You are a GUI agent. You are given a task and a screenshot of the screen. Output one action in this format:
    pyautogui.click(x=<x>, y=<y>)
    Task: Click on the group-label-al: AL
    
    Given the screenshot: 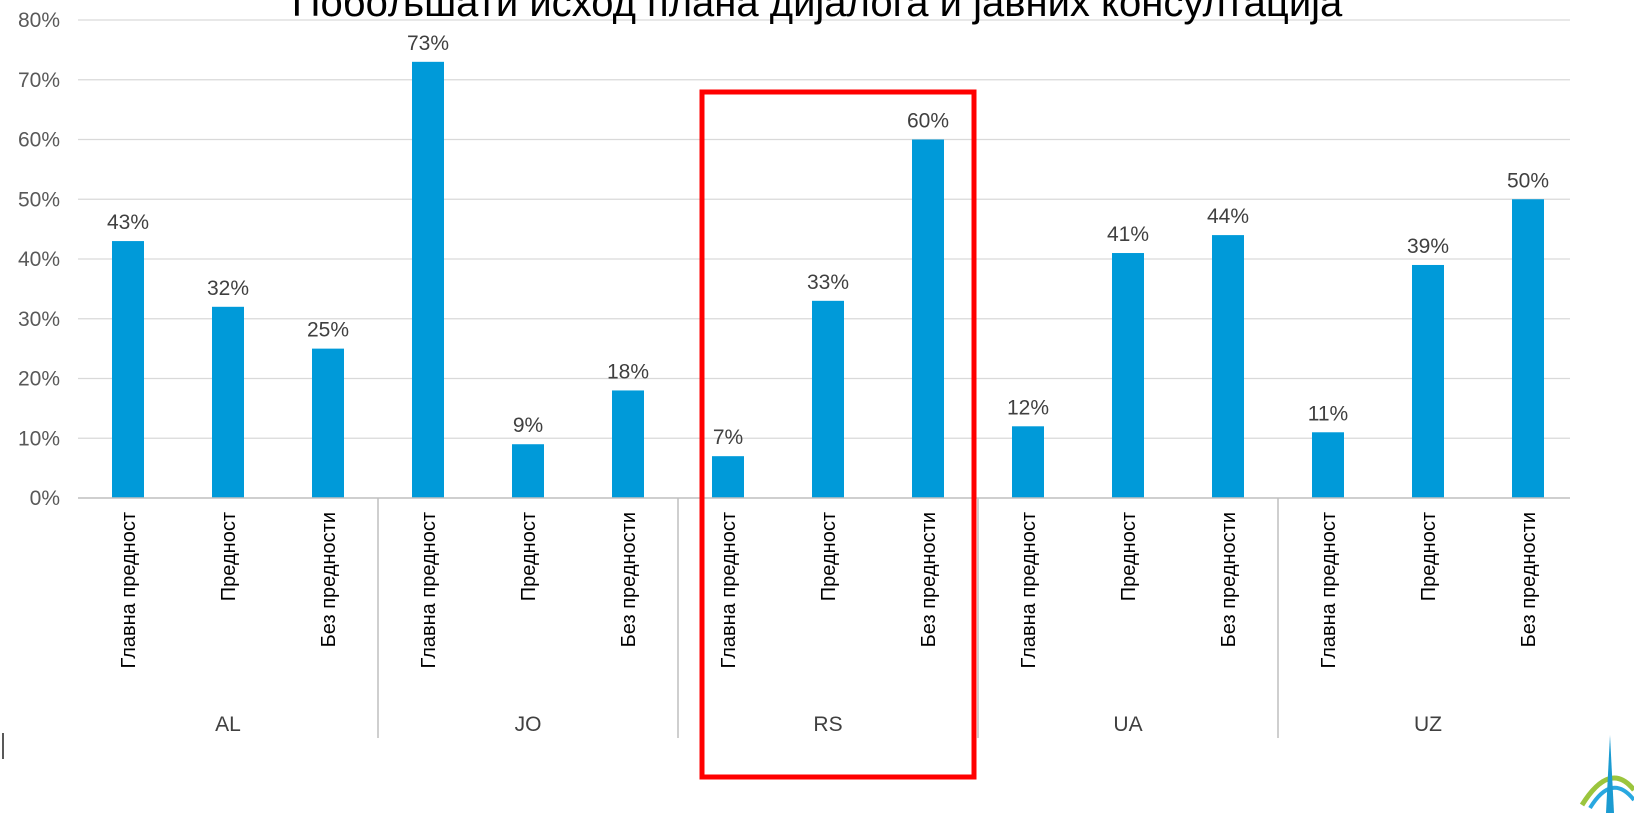 What is the action you would take?
    pyautogui.click(x=228, y=724)
    